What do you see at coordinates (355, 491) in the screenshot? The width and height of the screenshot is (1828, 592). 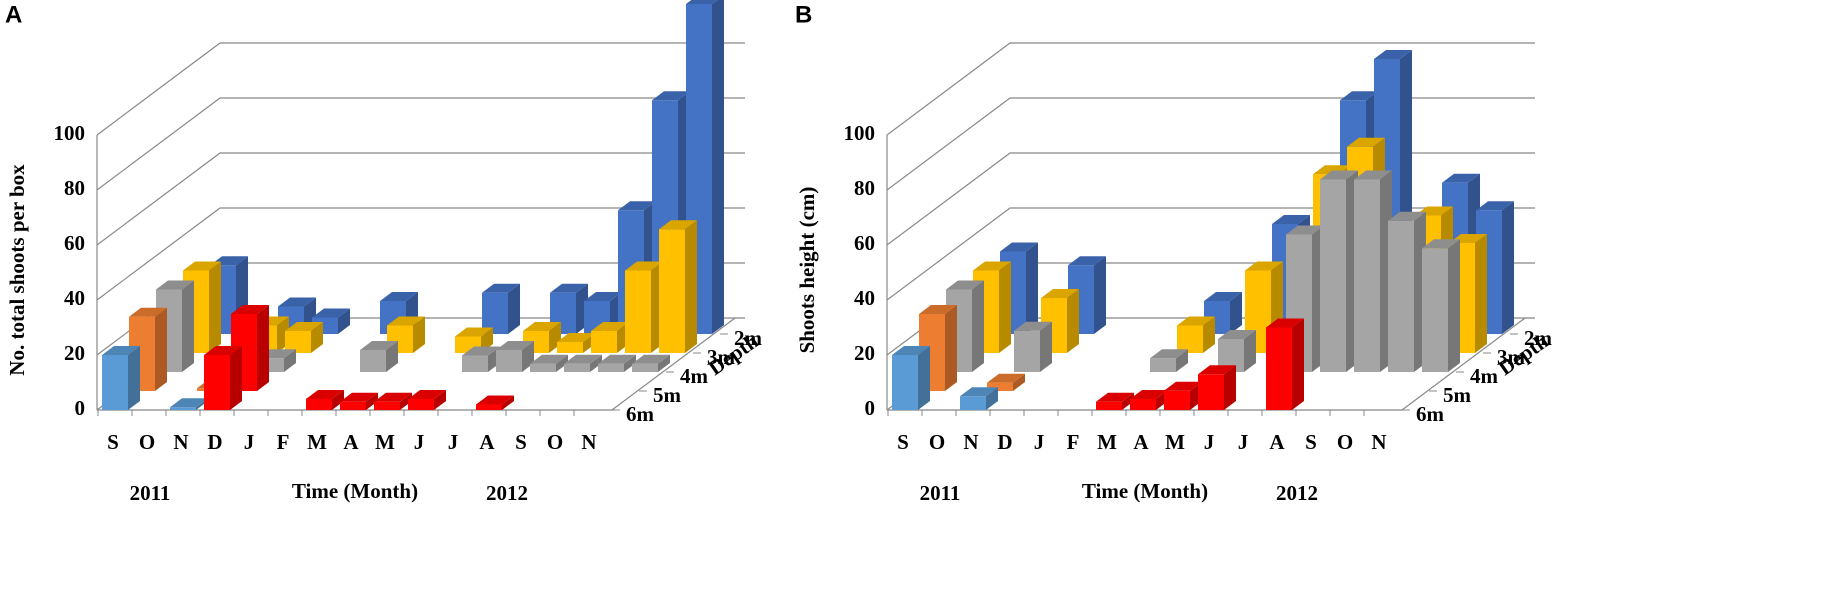 I see `x-axis-title: Time (Month)` at bounding box center [355, 491].